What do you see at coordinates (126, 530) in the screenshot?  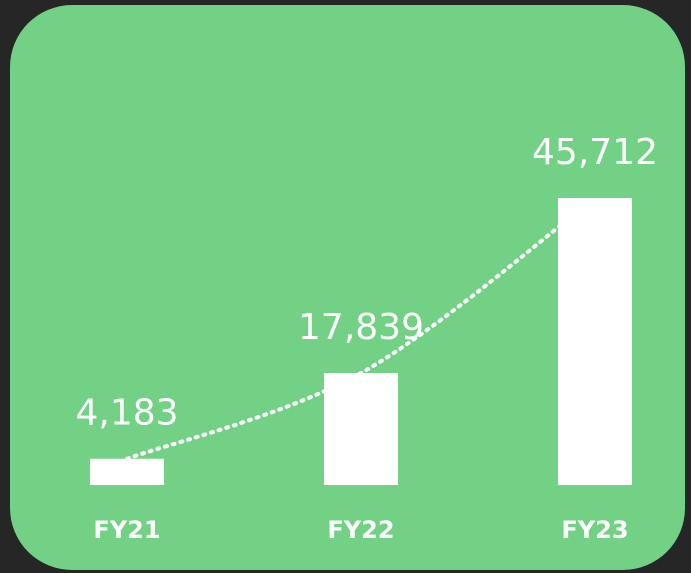 I see `x-tick-label: FY21` at bounding box center [126, 530].